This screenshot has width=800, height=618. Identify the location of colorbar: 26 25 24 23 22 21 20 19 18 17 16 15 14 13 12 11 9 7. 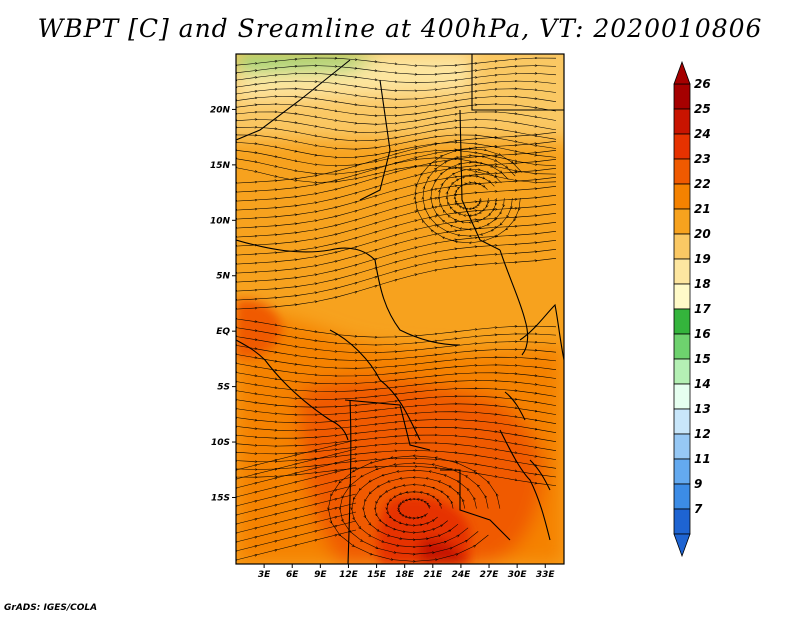
(692, 309).